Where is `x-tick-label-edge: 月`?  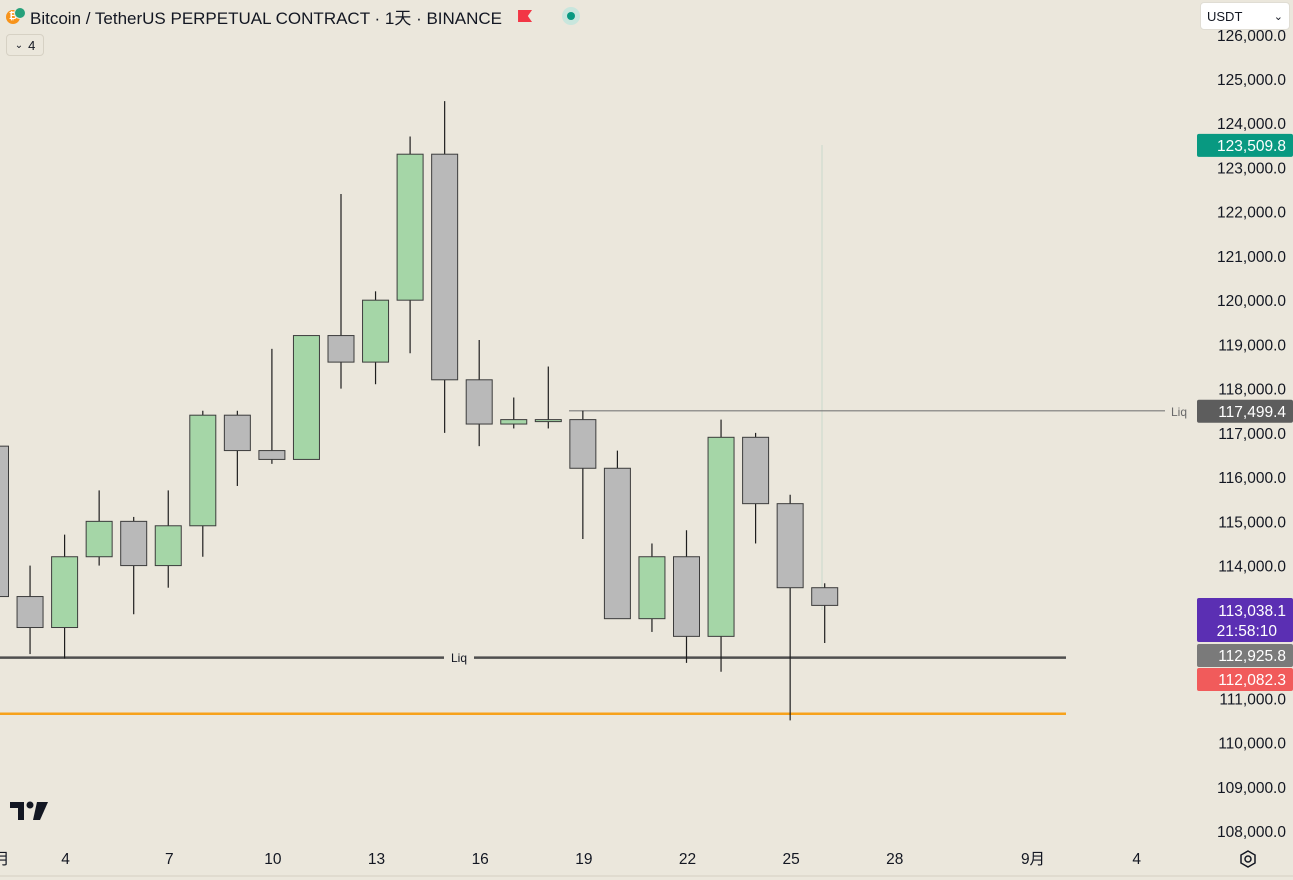
x-tick-label-edge: 月 is located at coordinates (5, 859).